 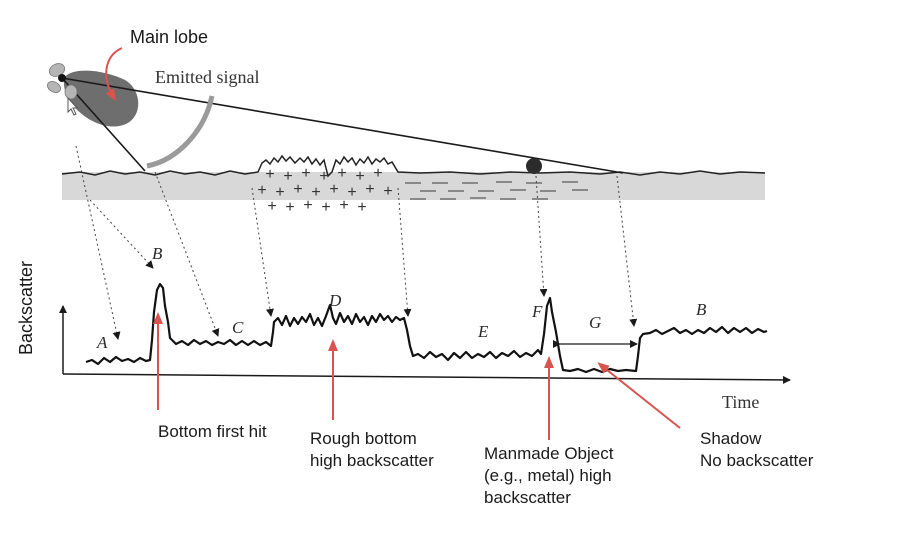 What do you see at coordinates (102, 342) in the screenshot?
I see `segment-label-a: A` at bounding box center [102, 342].